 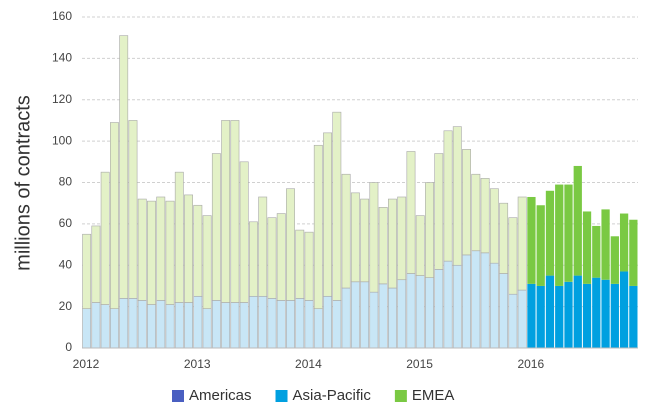 I want to click on y-tick-label: 120, so click(x=62, y=99).